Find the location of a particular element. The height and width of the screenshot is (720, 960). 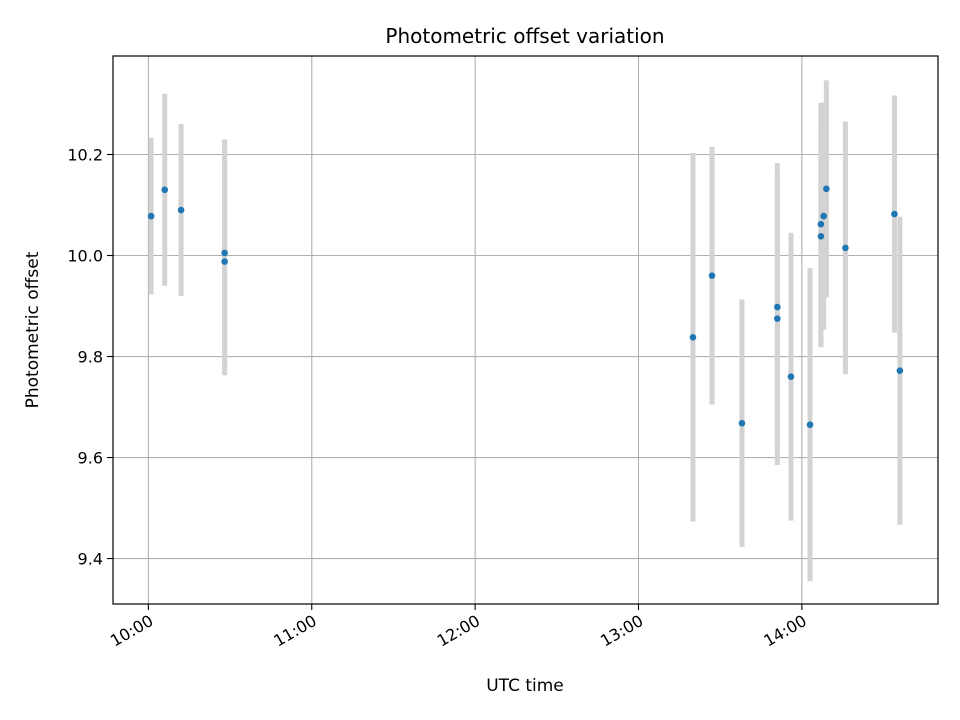

y-tick-label-0: 9.4 is located at coordinates (90, 559).